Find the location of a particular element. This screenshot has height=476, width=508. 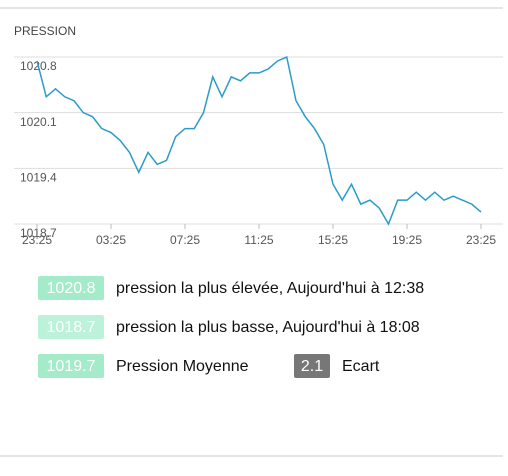

summary-label: Pression Moyenne is located at coordinates (182, 366).